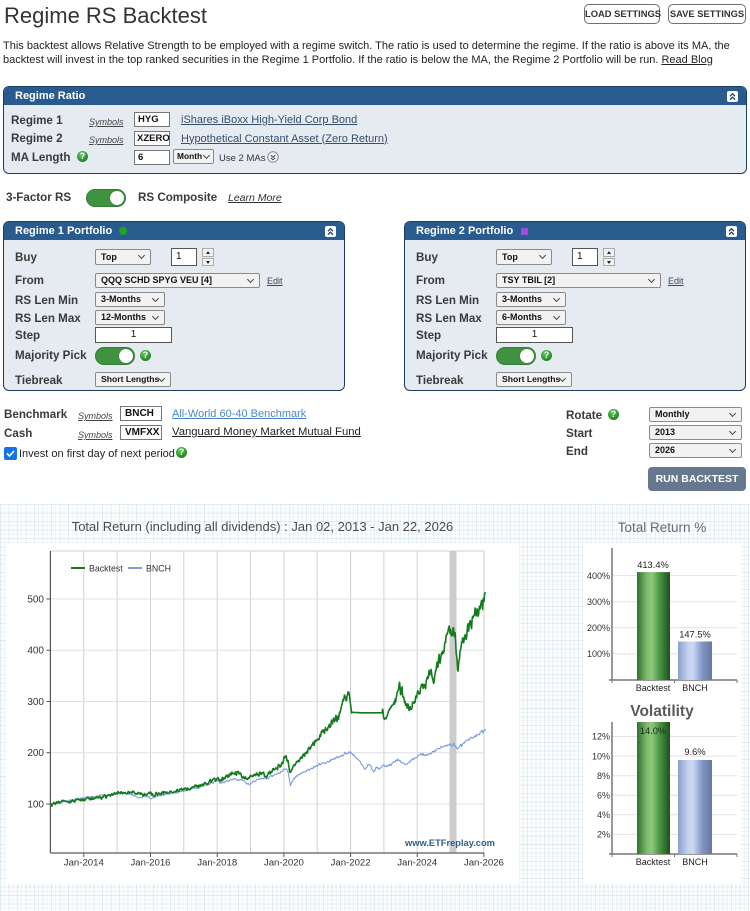  Describe the element at coordinates (35, 804) in the screenshot. I see `svg-text: 100` at that location.